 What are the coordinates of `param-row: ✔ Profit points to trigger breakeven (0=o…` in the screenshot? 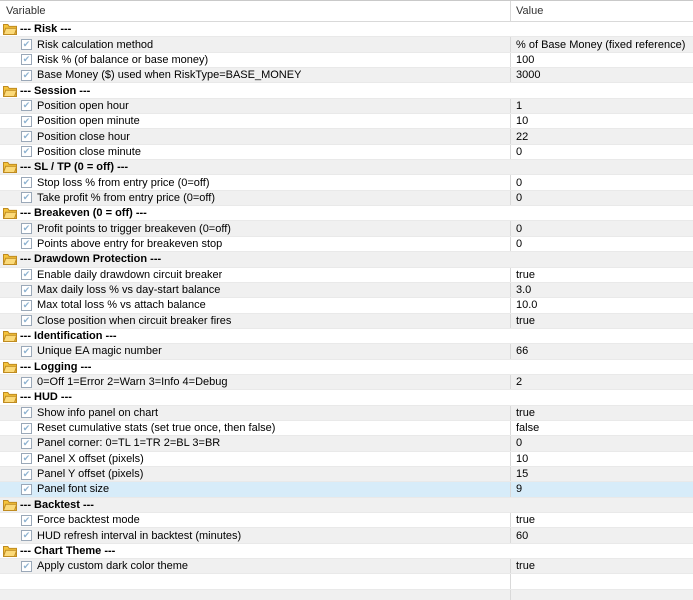 It's located at (346, 229).